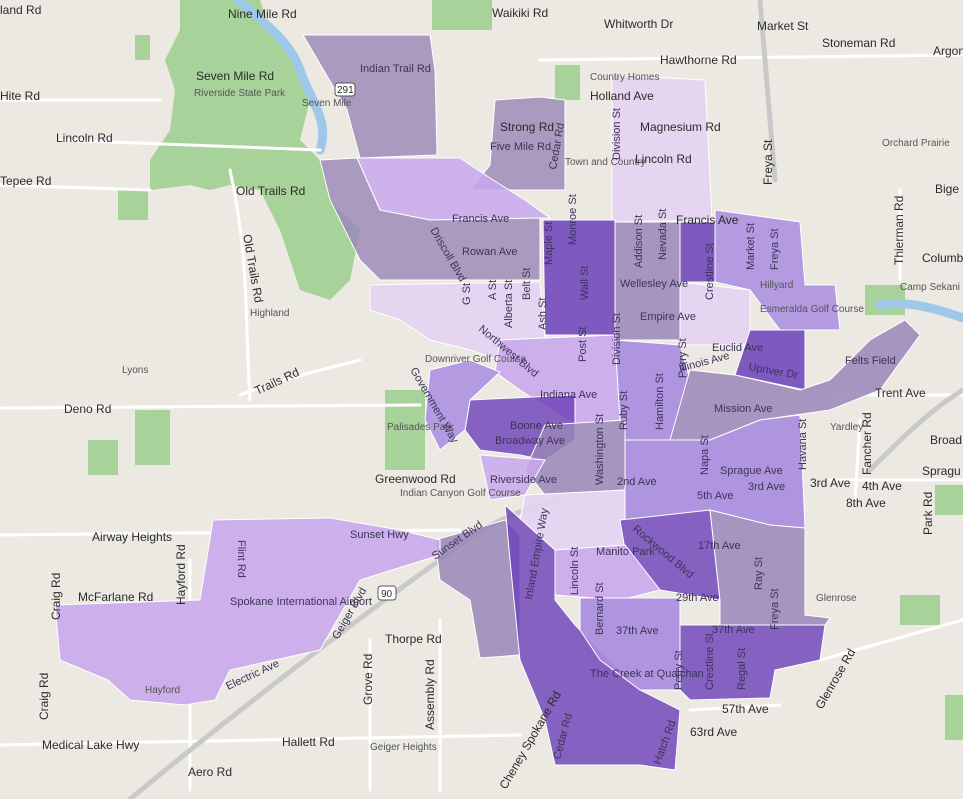 The height and width of the screenshot is (799, 963). What do you see at coordinates (235, 76) in the screenshot?
I see `label-seven-mile-rd: Seven Mile Rd` at bounding box center [235, 76].